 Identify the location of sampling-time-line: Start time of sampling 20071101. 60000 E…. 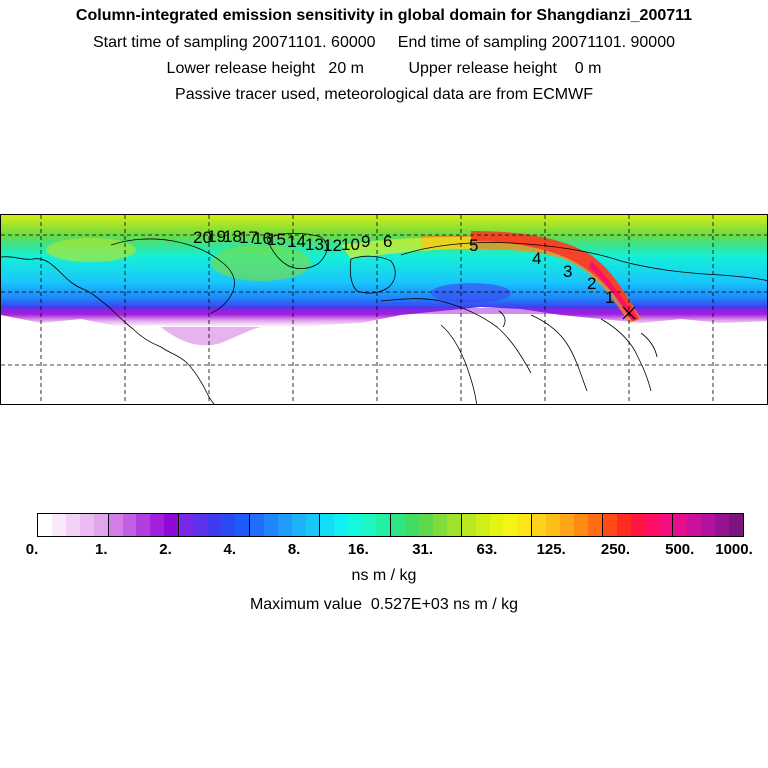
(383, 42).